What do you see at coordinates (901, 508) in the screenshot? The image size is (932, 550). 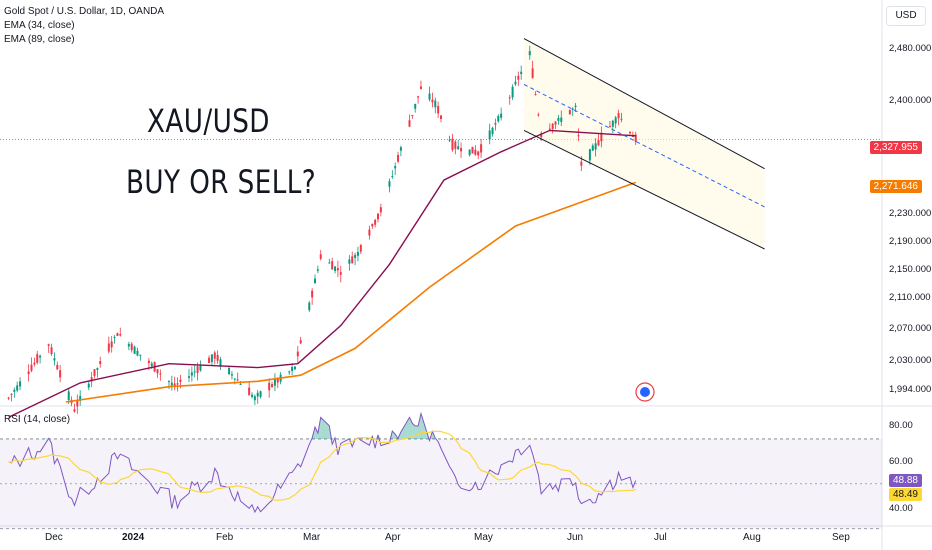 I see `rsi-tick-40: 40.00` at bounding box center [901, 508].